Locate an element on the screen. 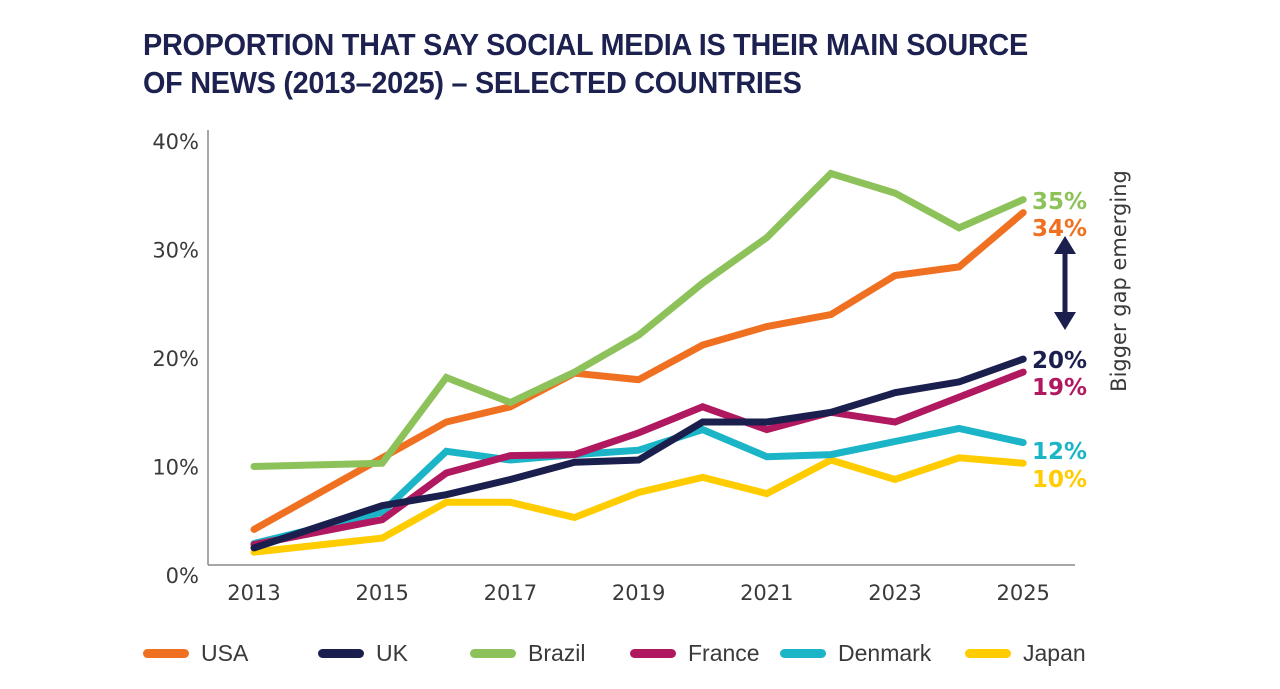  y-tick-label: 0% is located at coordinates (182, 576).